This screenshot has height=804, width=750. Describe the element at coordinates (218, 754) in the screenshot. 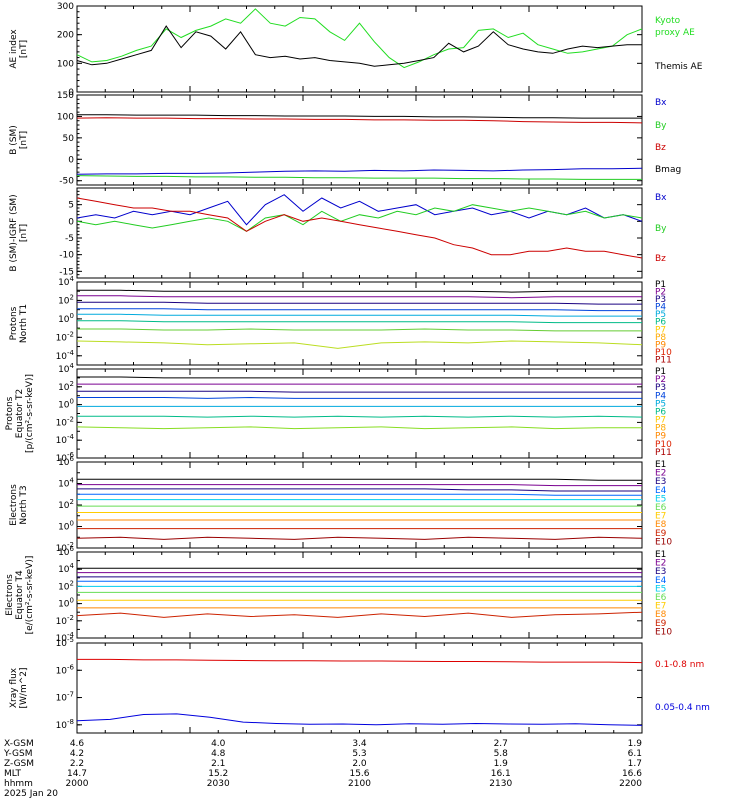

I see `orbit-value: 4.8` at that location.